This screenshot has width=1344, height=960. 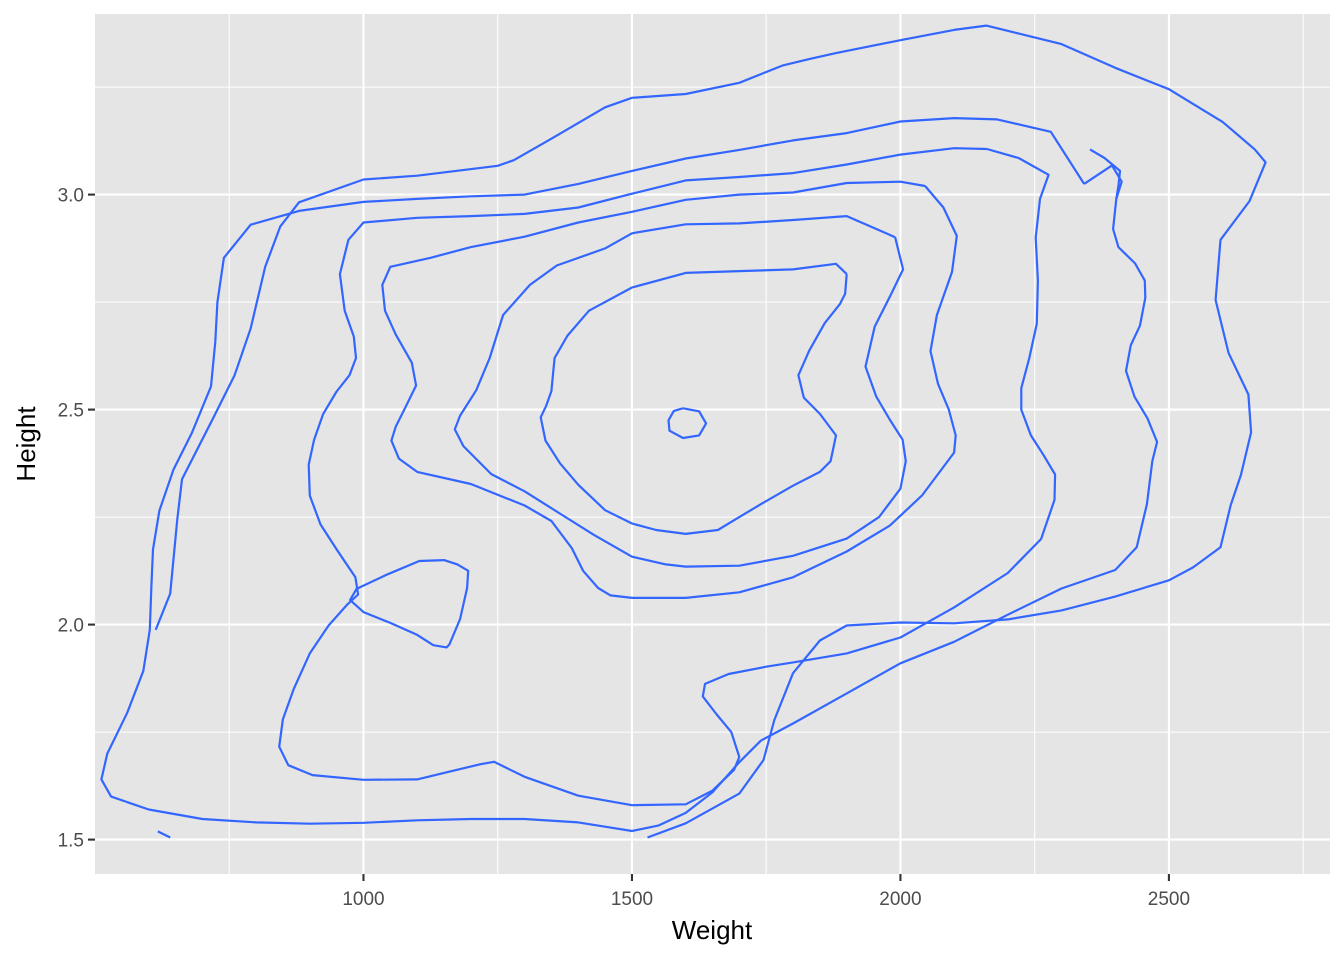 What do you see at coordinates (632, 899) in the screenshot?
I see `x-tick-label: 1500` at bounding box center [632, 899].